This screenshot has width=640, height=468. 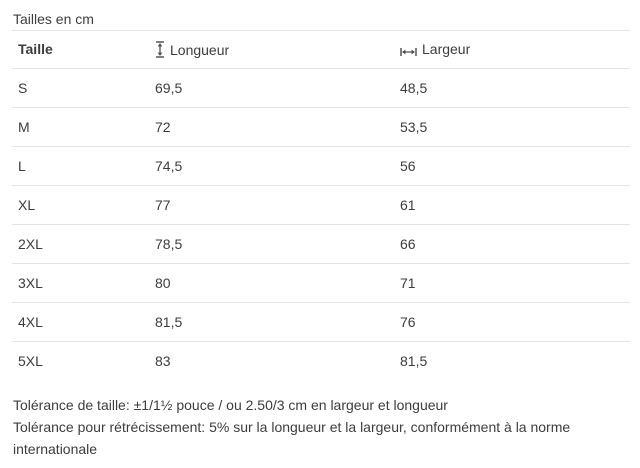 I want to click on cell-largeur: 61, so click(x=515, y=205).